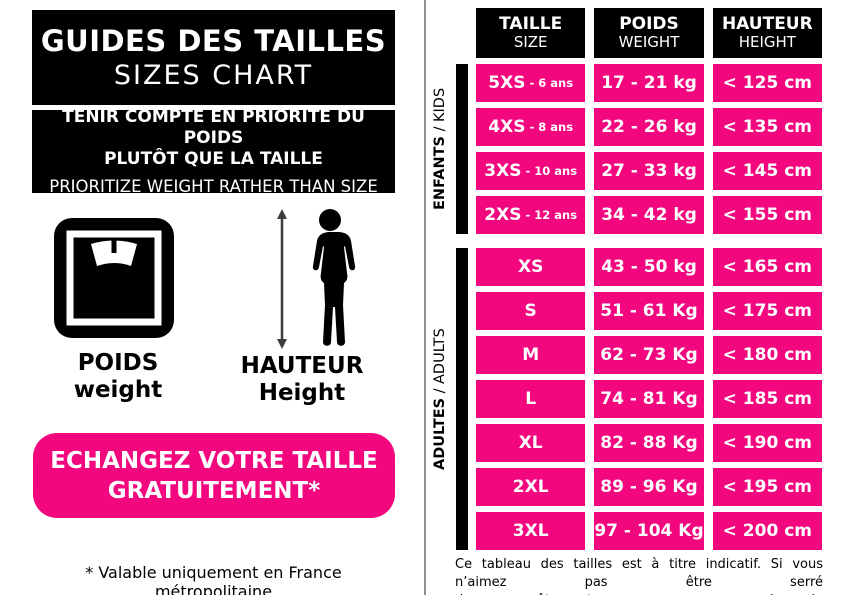 This screenshot has height=595, width=842. Describe the element at coordinates (213, 41) in the screenshot. I see `page-title-fr: GUIDES DES TAILLES` at that location.